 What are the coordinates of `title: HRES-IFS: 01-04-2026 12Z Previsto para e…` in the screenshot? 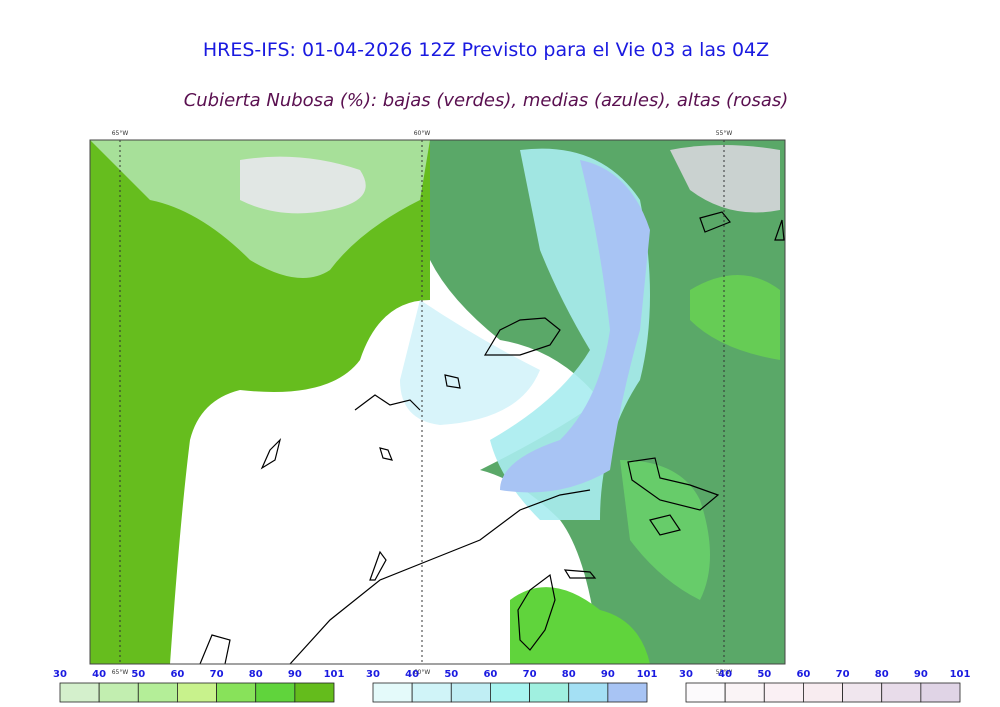 It's located at (486, 50).